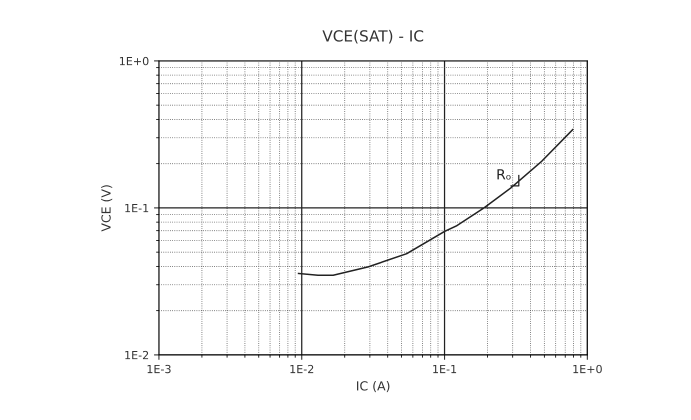 Image resolution: width=691 pixels, height=420 pixels. Describe the element at coordinates (134, 61) in the screenshot. I see `y-tick-label: 1E+0` at that location.